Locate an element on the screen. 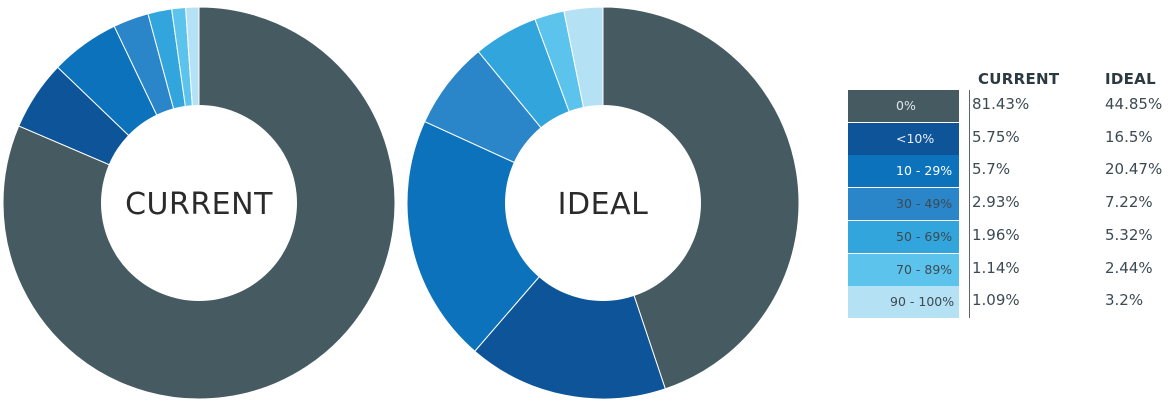 This screenshot has width=1171, height=406. legend-header-ideal: IDEAL is located at coordinates (1130, 79).